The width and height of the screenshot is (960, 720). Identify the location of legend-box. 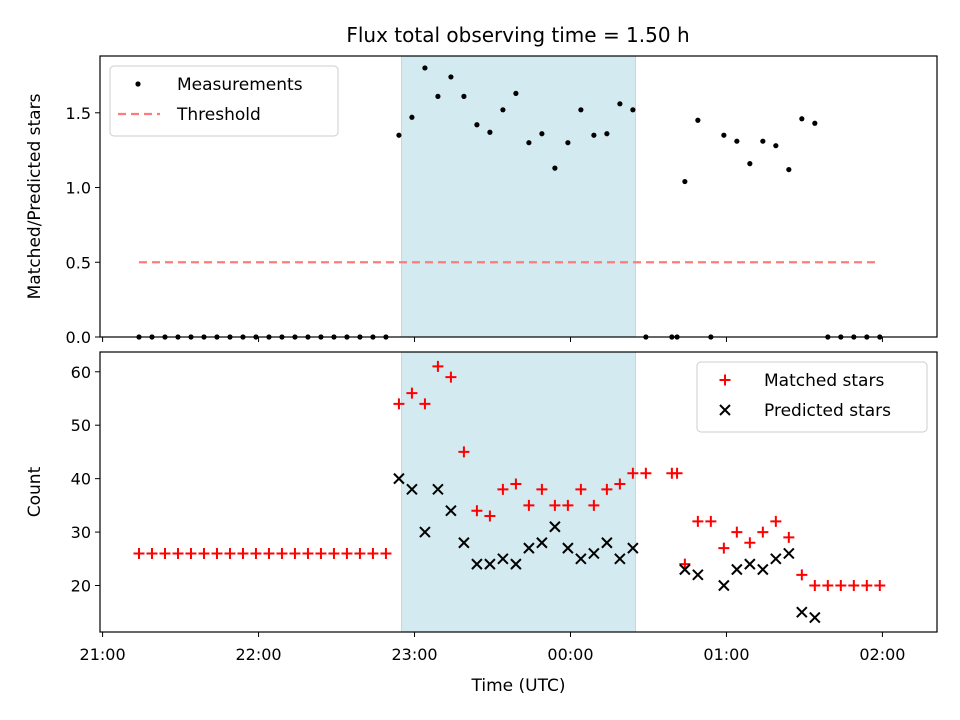
(224, 101).